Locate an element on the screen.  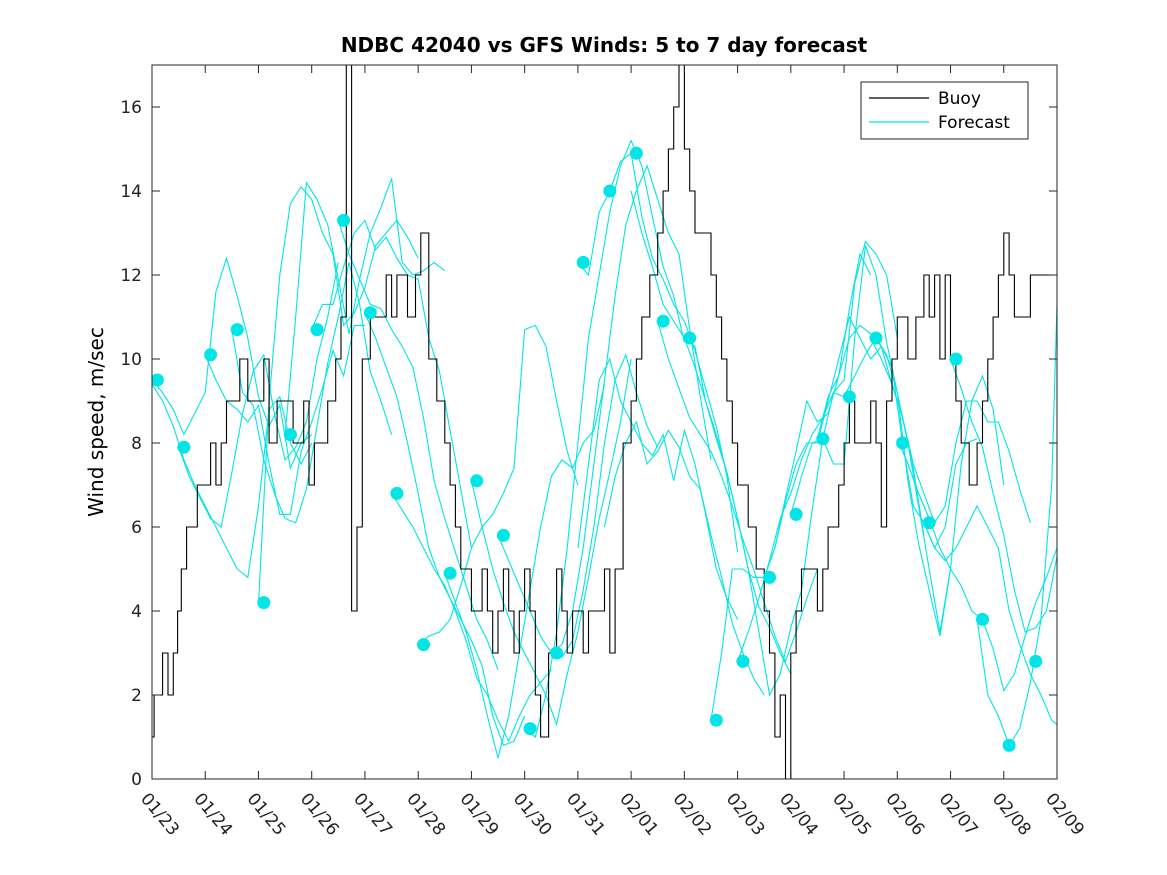
legend-label-forecast: Forecast is located at coordinates (974, 123).